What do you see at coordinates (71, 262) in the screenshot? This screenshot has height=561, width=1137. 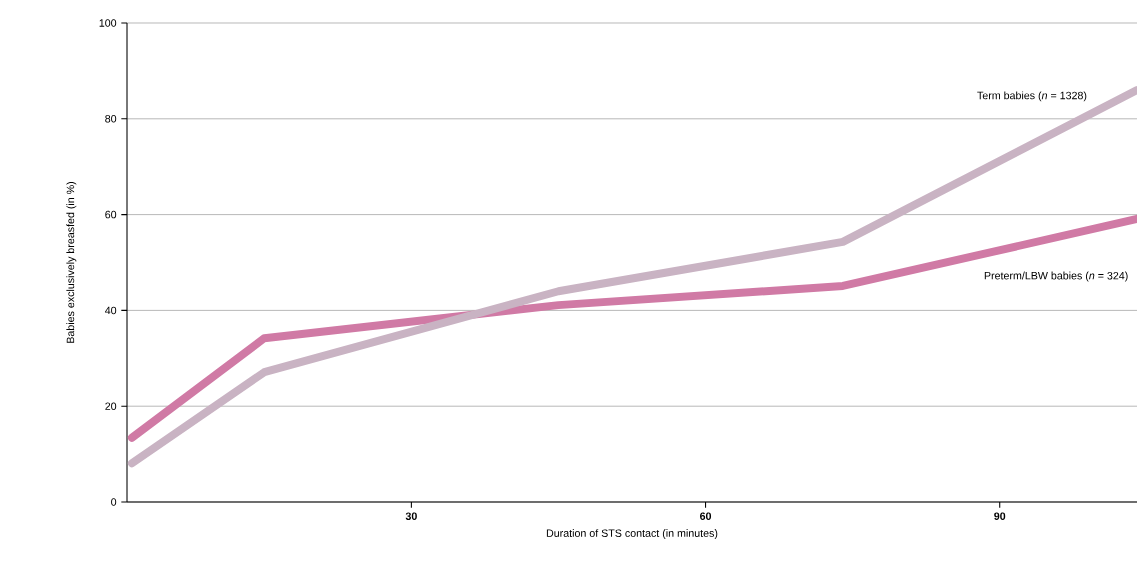 I see `y-axis-title: Babies exclusively breasfed (in %)` at bounding box center [71, 262].